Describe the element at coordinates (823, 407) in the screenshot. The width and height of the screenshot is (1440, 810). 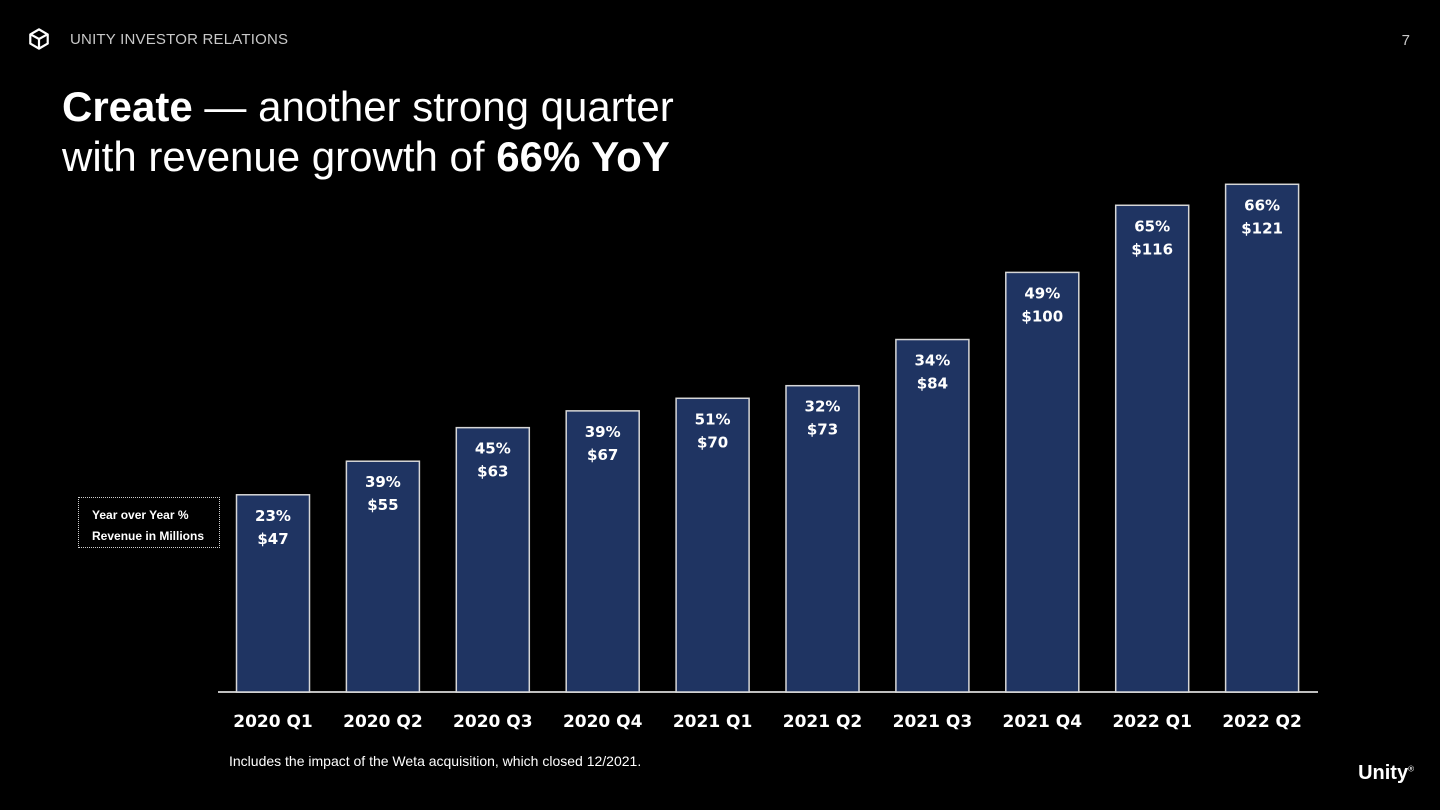
I see `bar-yoy-label: 32%` at that location.